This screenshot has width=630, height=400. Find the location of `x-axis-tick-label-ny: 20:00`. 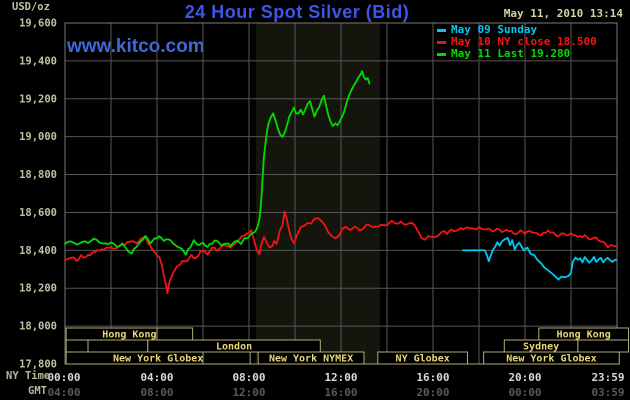

x-axis-tick-label-ny: 20:00 is located at coordinates (524, 377).